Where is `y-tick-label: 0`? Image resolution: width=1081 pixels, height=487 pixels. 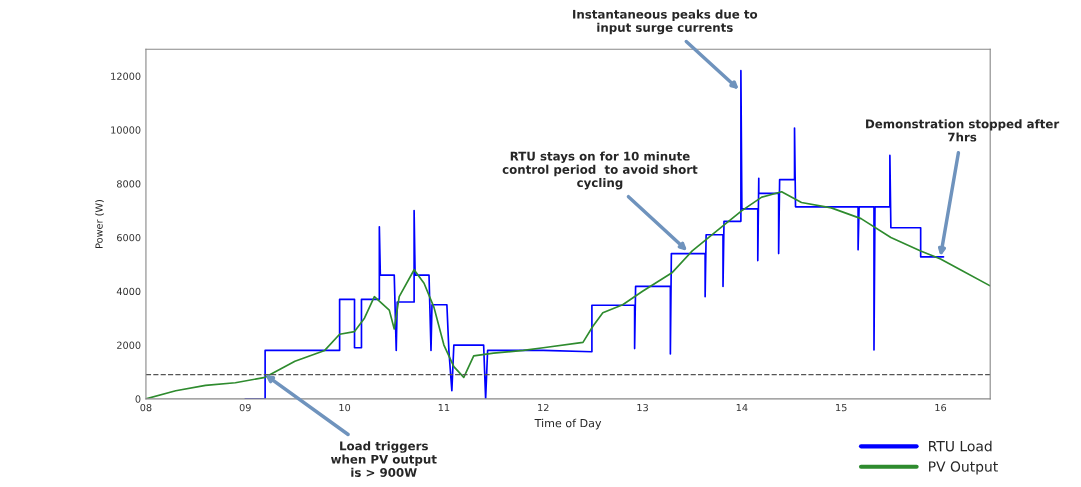 y-tick-label: 0 is located at coordinates (138, 399).